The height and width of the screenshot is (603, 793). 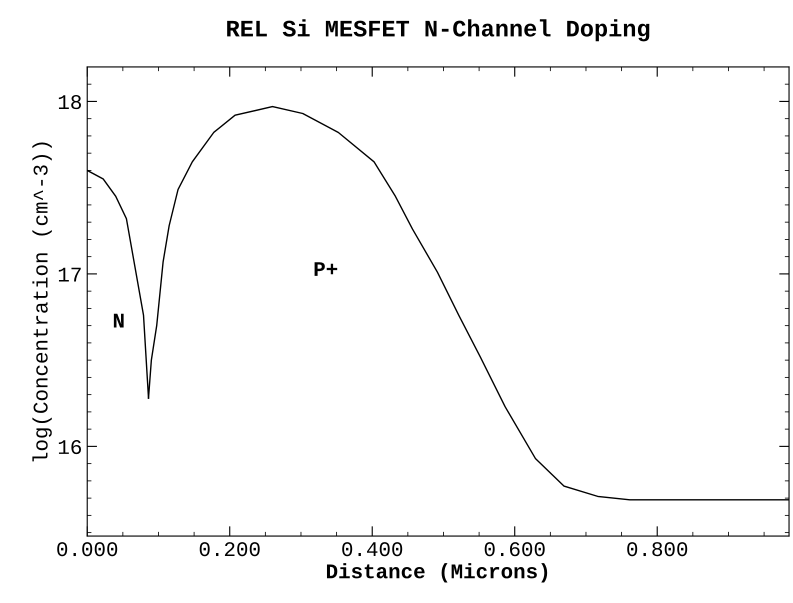 What do you see at coordinates (326, 269) in the screenshot?
I see `annotation: P+` at bounding box center [326, 269].